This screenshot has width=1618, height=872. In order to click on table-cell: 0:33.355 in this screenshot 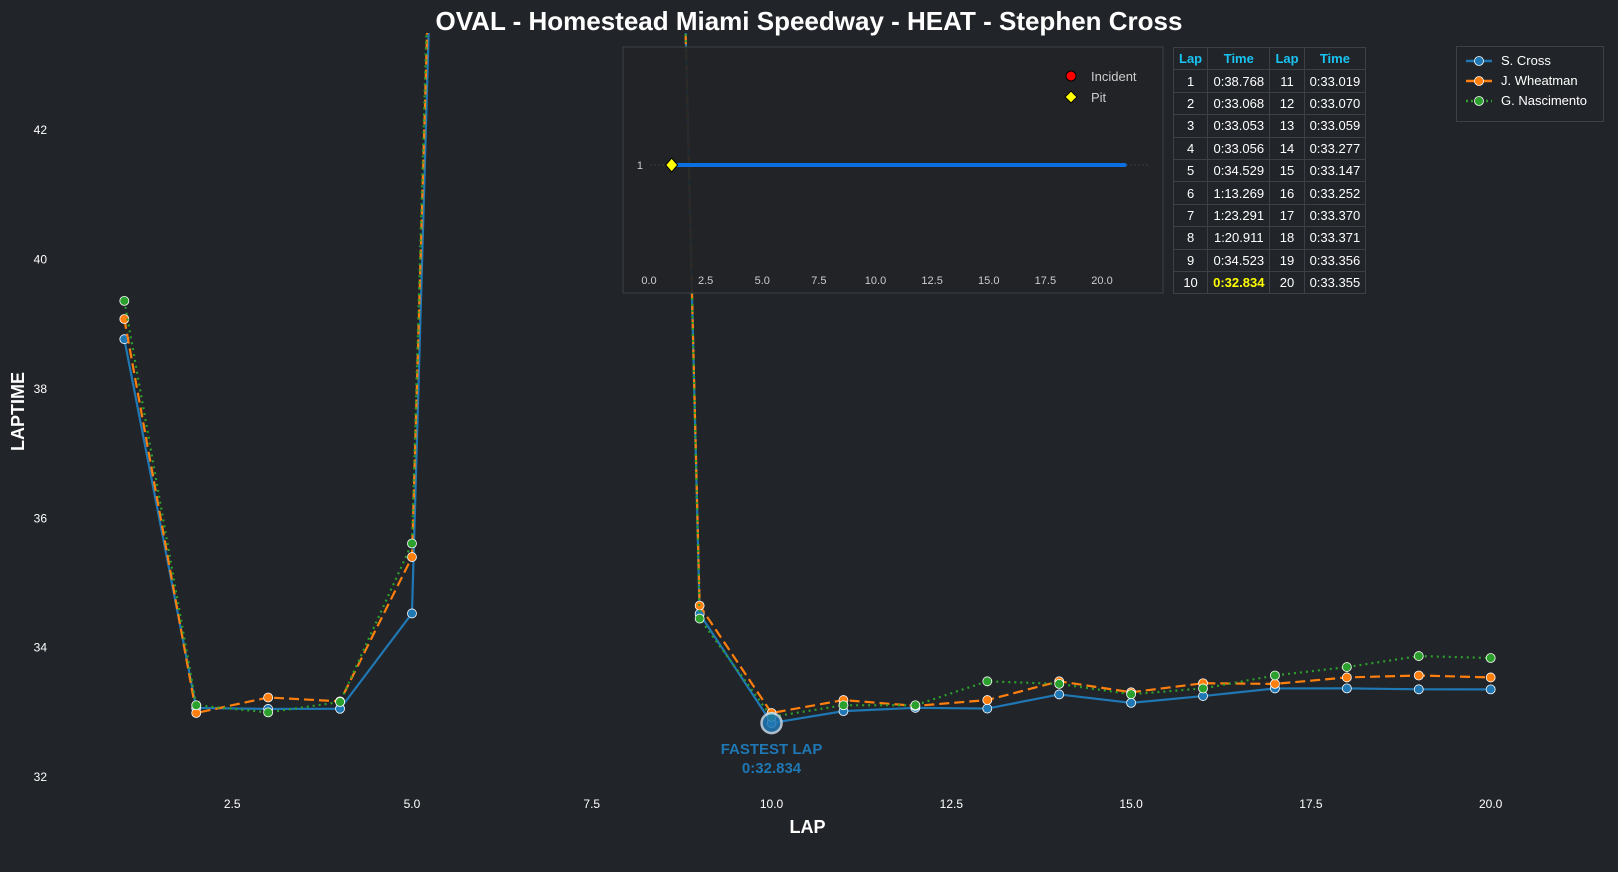, I will do `click(1335, 282)`.